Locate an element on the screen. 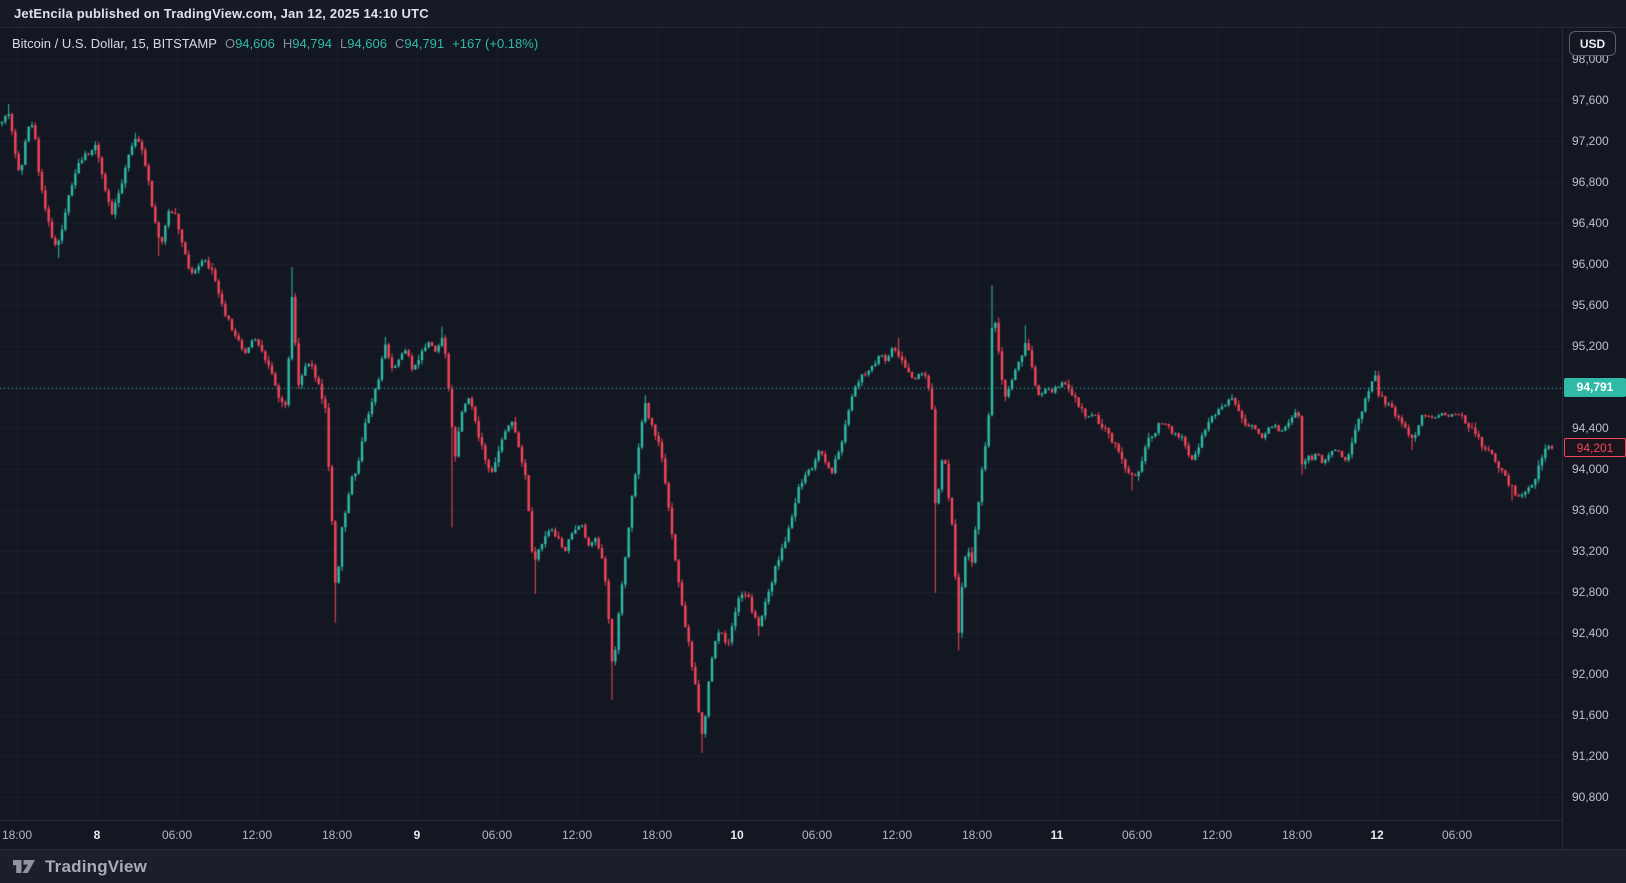 The width and height of the screenshot is (1626, 883). price-tick-label: 96,000 is located at coordinates (1590, 264).